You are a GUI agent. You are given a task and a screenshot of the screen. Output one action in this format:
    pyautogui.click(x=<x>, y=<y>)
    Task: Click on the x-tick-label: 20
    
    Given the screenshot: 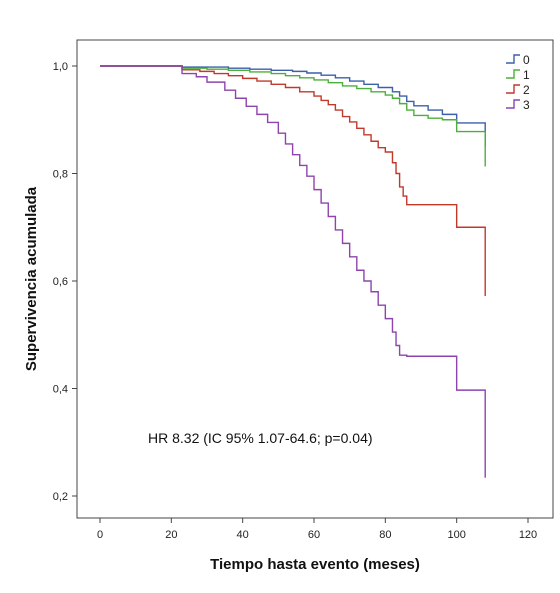 What is the action you would take?
    pyautogui.click(x=171, y=535)
    